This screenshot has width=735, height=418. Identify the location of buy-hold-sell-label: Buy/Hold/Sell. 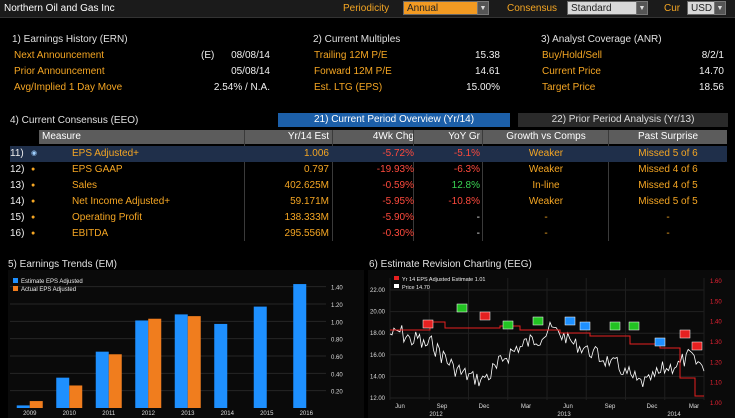
(572, 55).